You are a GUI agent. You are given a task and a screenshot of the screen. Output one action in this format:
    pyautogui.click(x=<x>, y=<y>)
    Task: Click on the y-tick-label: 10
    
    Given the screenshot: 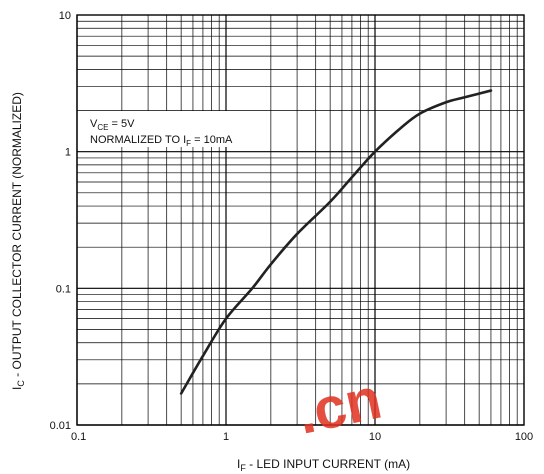 What is the action you would take?
    pyautogui.click(x=65, y=16)
    